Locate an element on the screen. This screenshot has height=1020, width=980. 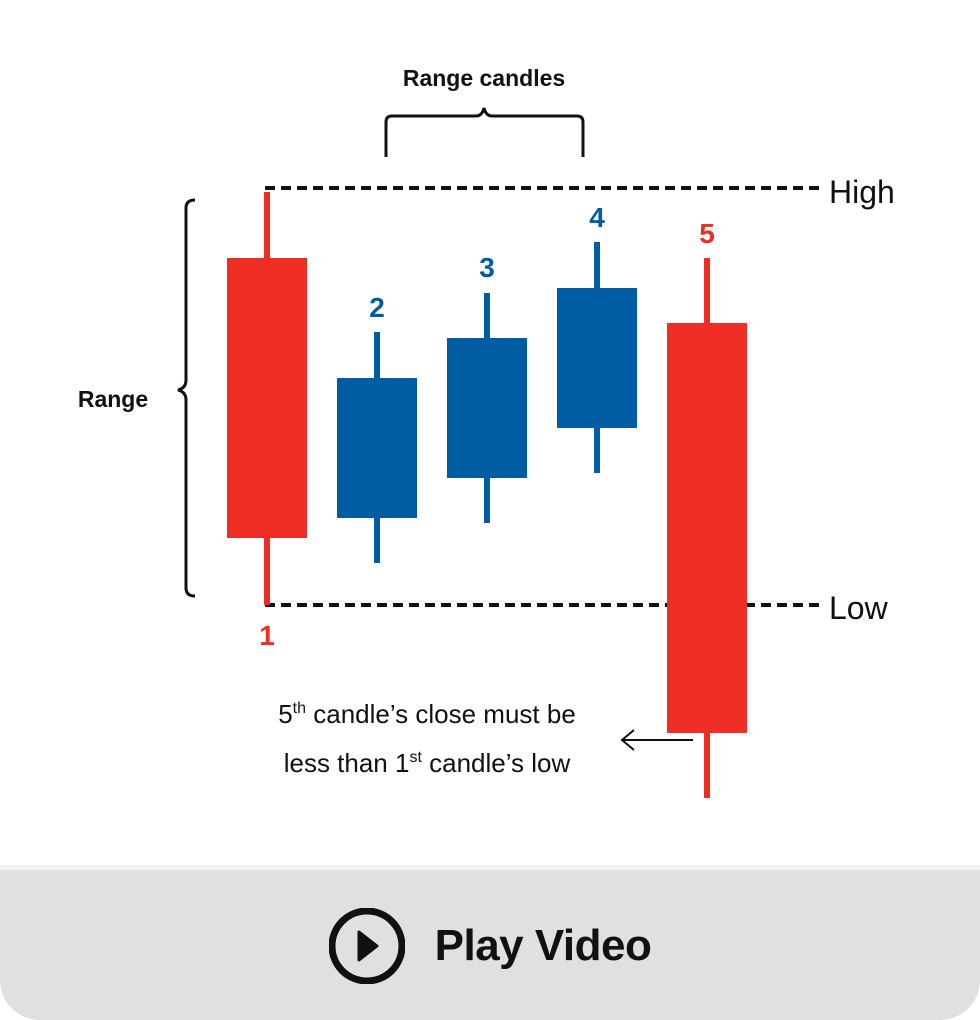
note-text: less than 1 is located at coordinates (347, 763).